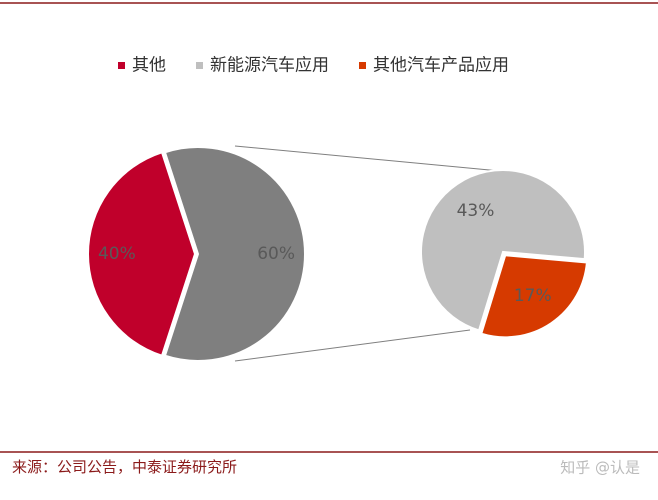  I want to click on source: 来源：公司公告，中泰证券研究所, so click(124, 467).